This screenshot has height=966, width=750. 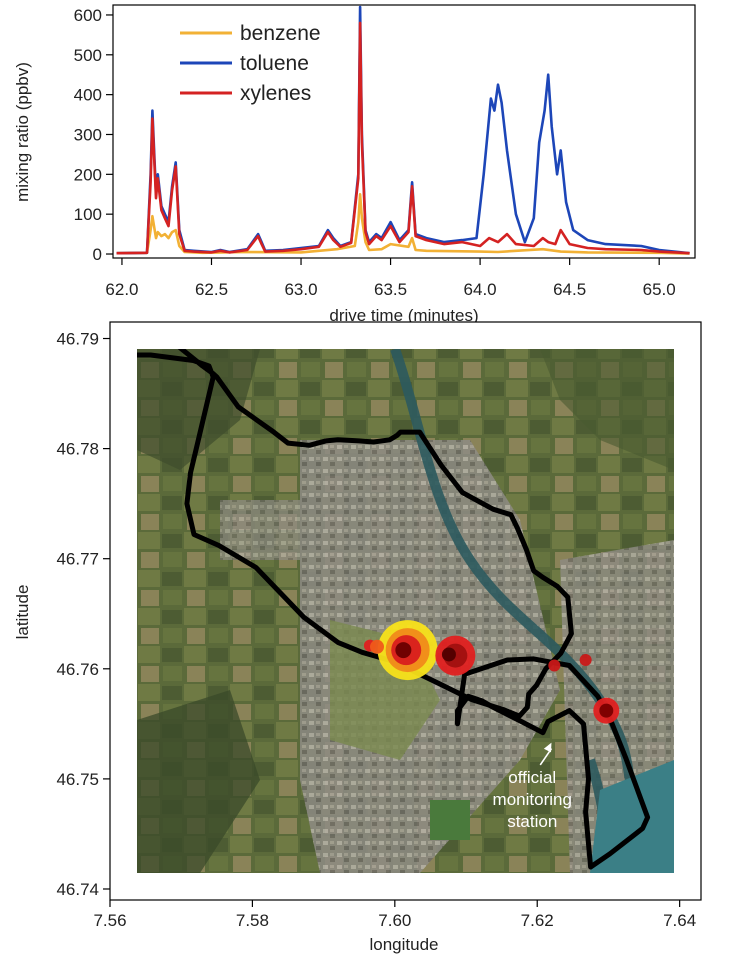 What do you see at coordinates (274, 63) in the screenshot?
I see `legend-label-toluene: toluene` at bounding box center [274, 63].